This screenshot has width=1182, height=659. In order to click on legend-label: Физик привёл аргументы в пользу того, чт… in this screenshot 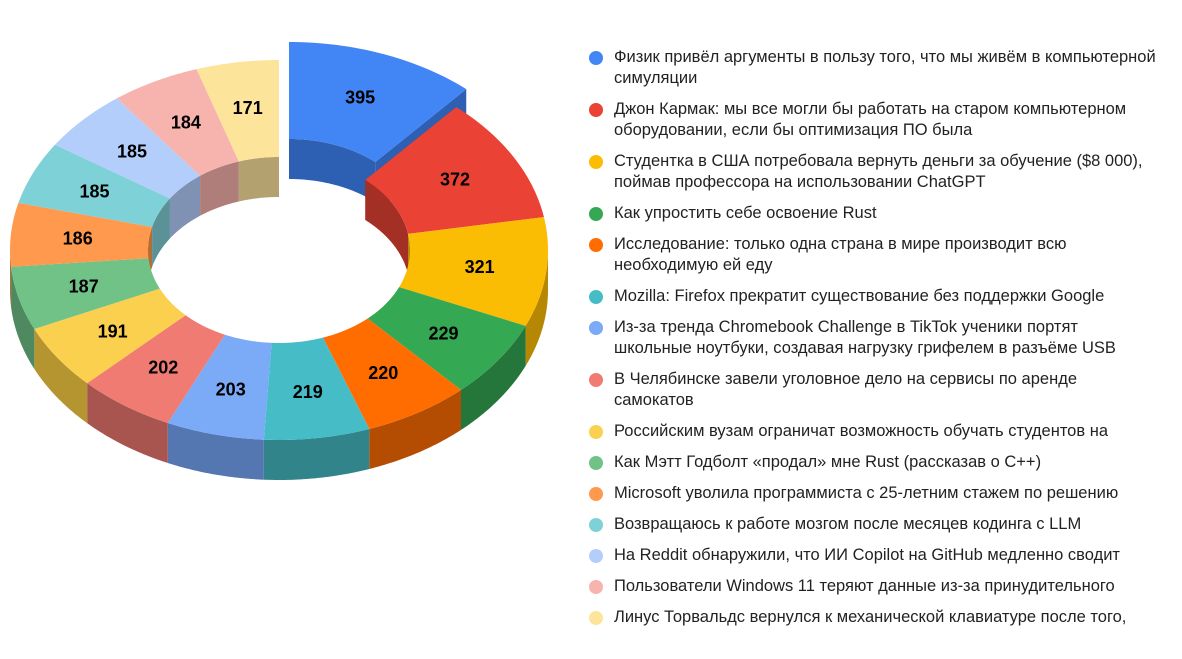, I will do `click(885, 67)`.